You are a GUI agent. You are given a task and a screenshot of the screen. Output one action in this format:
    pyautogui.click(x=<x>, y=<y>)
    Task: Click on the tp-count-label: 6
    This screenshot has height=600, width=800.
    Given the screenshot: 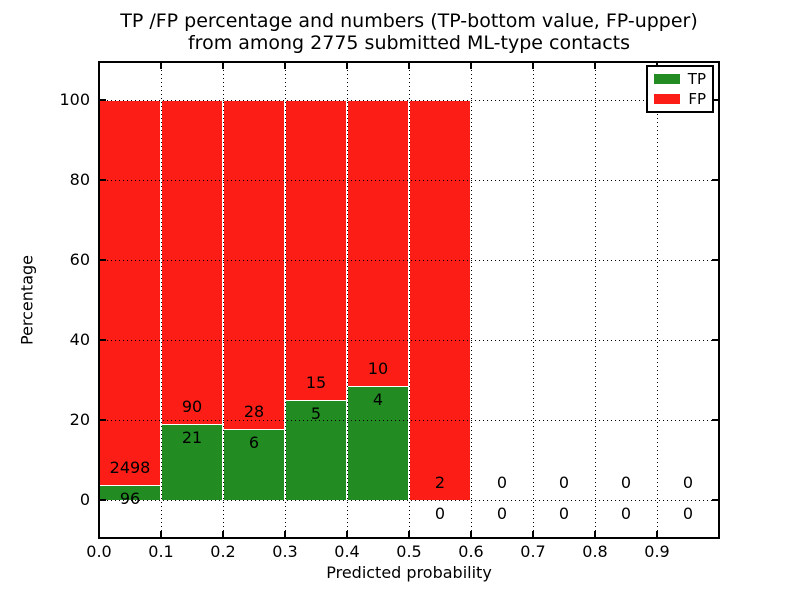 What is the action you would take?
    pyautogui.click(x=254, y=443)
    